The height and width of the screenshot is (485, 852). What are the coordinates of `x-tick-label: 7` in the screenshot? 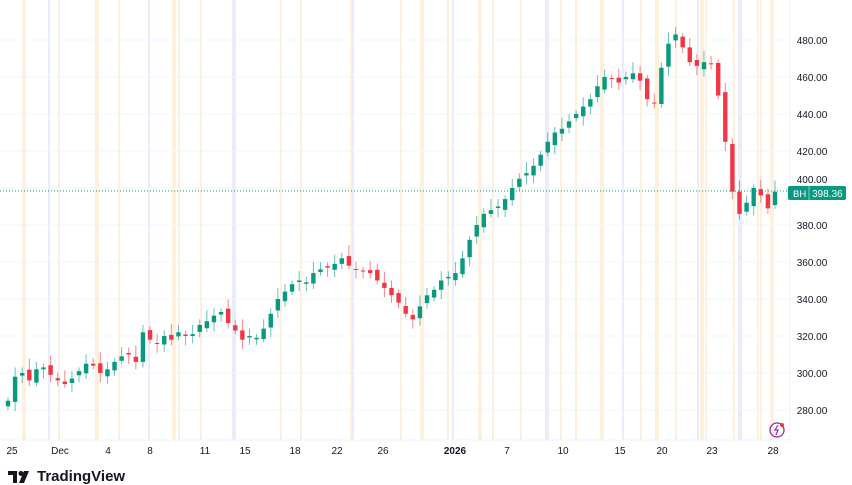 It's located at (507, 451).